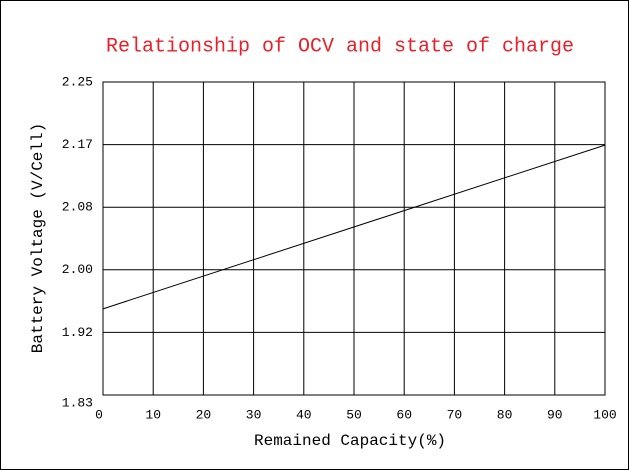  Describe the element at coordinates (99, 414) in the screenshot. I see `x-tick-label: 0` at that location.